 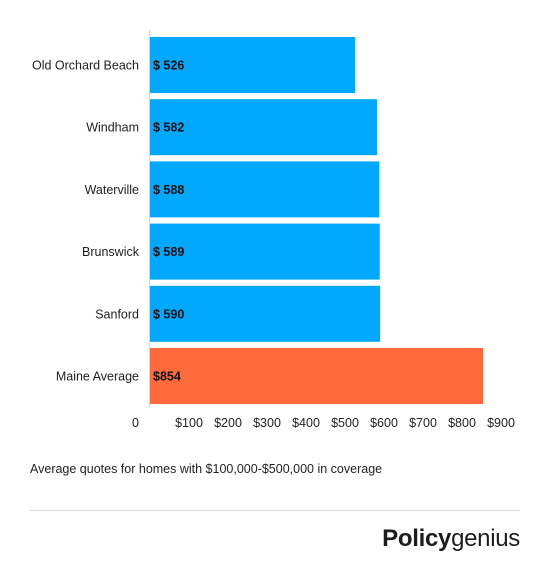 What do you see at coordinates (417, 538) in the screenshot?
I see `logo-part-policy: Policy` at bounding box center [417, 538].